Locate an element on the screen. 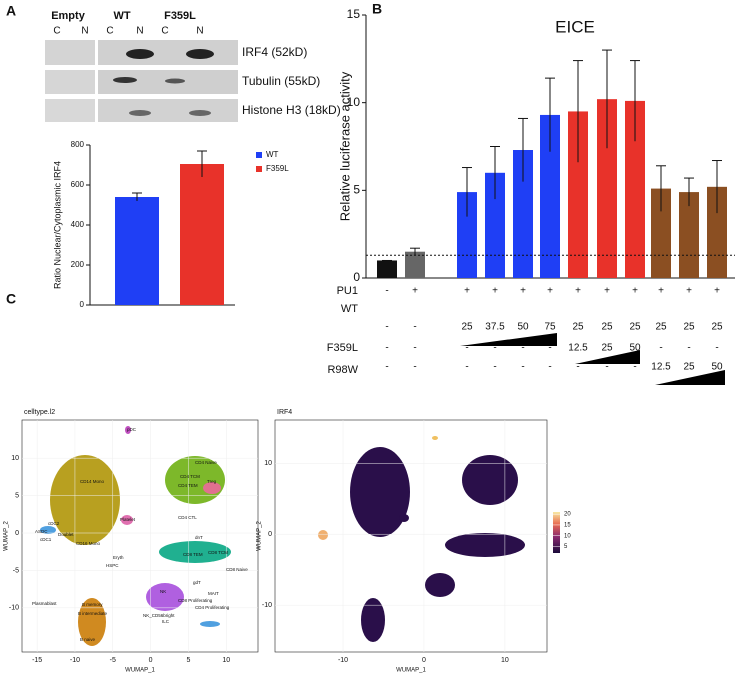 The height and width of the screenshot is (681, 741). y-tick-label: 200 is located at coordinates (78, 264).